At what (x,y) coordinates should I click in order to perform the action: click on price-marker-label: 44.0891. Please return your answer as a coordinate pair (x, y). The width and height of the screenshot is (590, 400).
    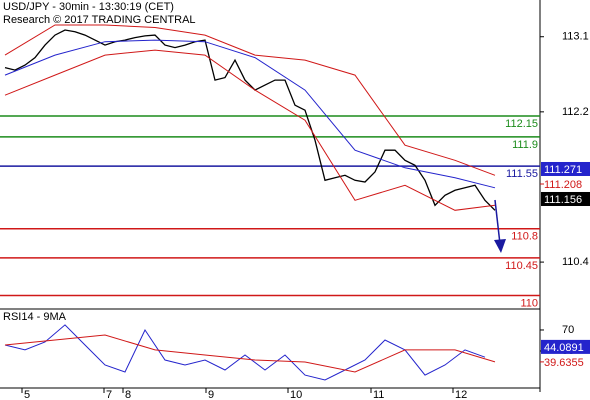
    Looking at the image, I should click on (564, 348).